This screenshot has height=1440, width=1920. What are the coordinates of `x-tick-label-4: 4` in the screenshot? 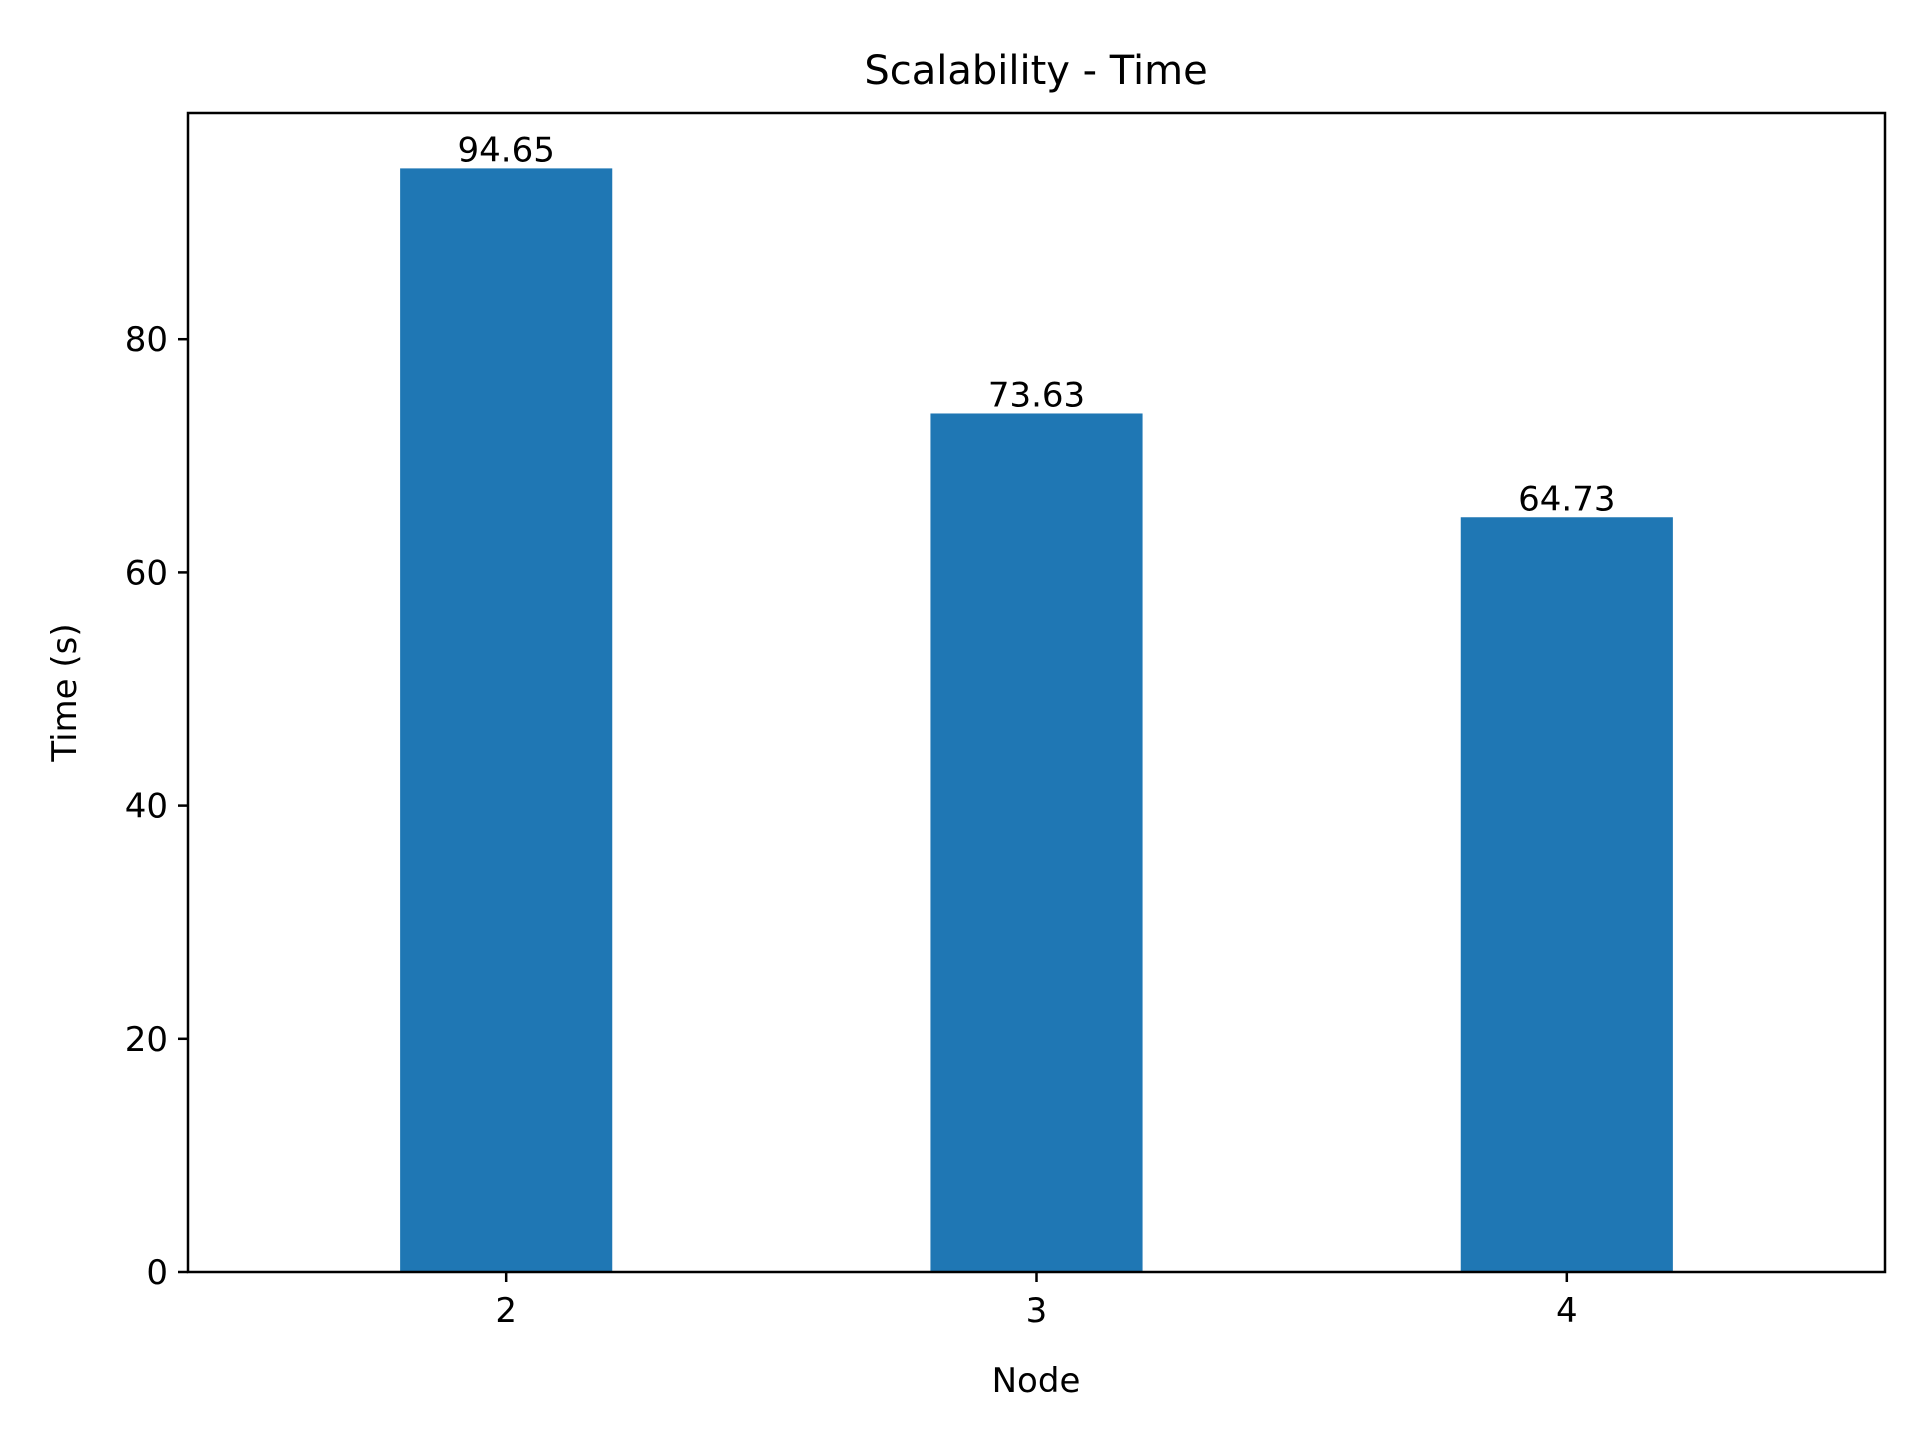 It's located at (1567, 1311).